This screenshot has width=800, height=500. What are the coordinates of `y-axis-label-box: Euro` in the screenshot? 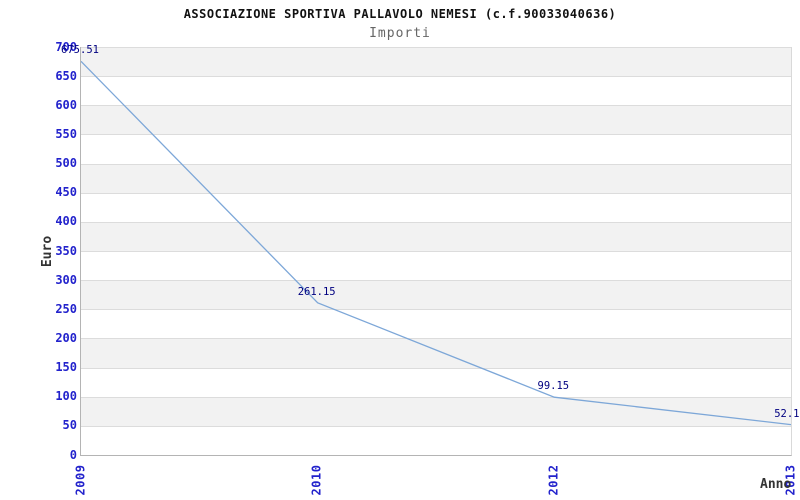 It's located at (48, 251).